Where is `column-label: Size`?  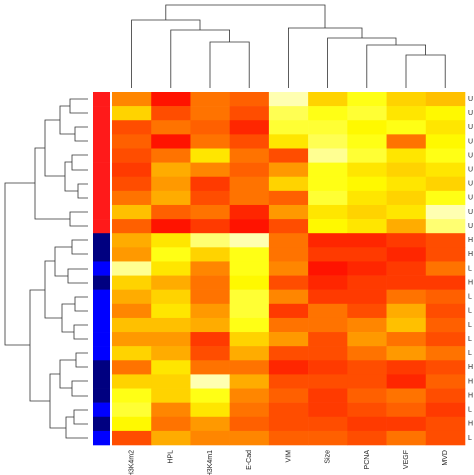
column-label: Size is located at coordinates (328, 457).